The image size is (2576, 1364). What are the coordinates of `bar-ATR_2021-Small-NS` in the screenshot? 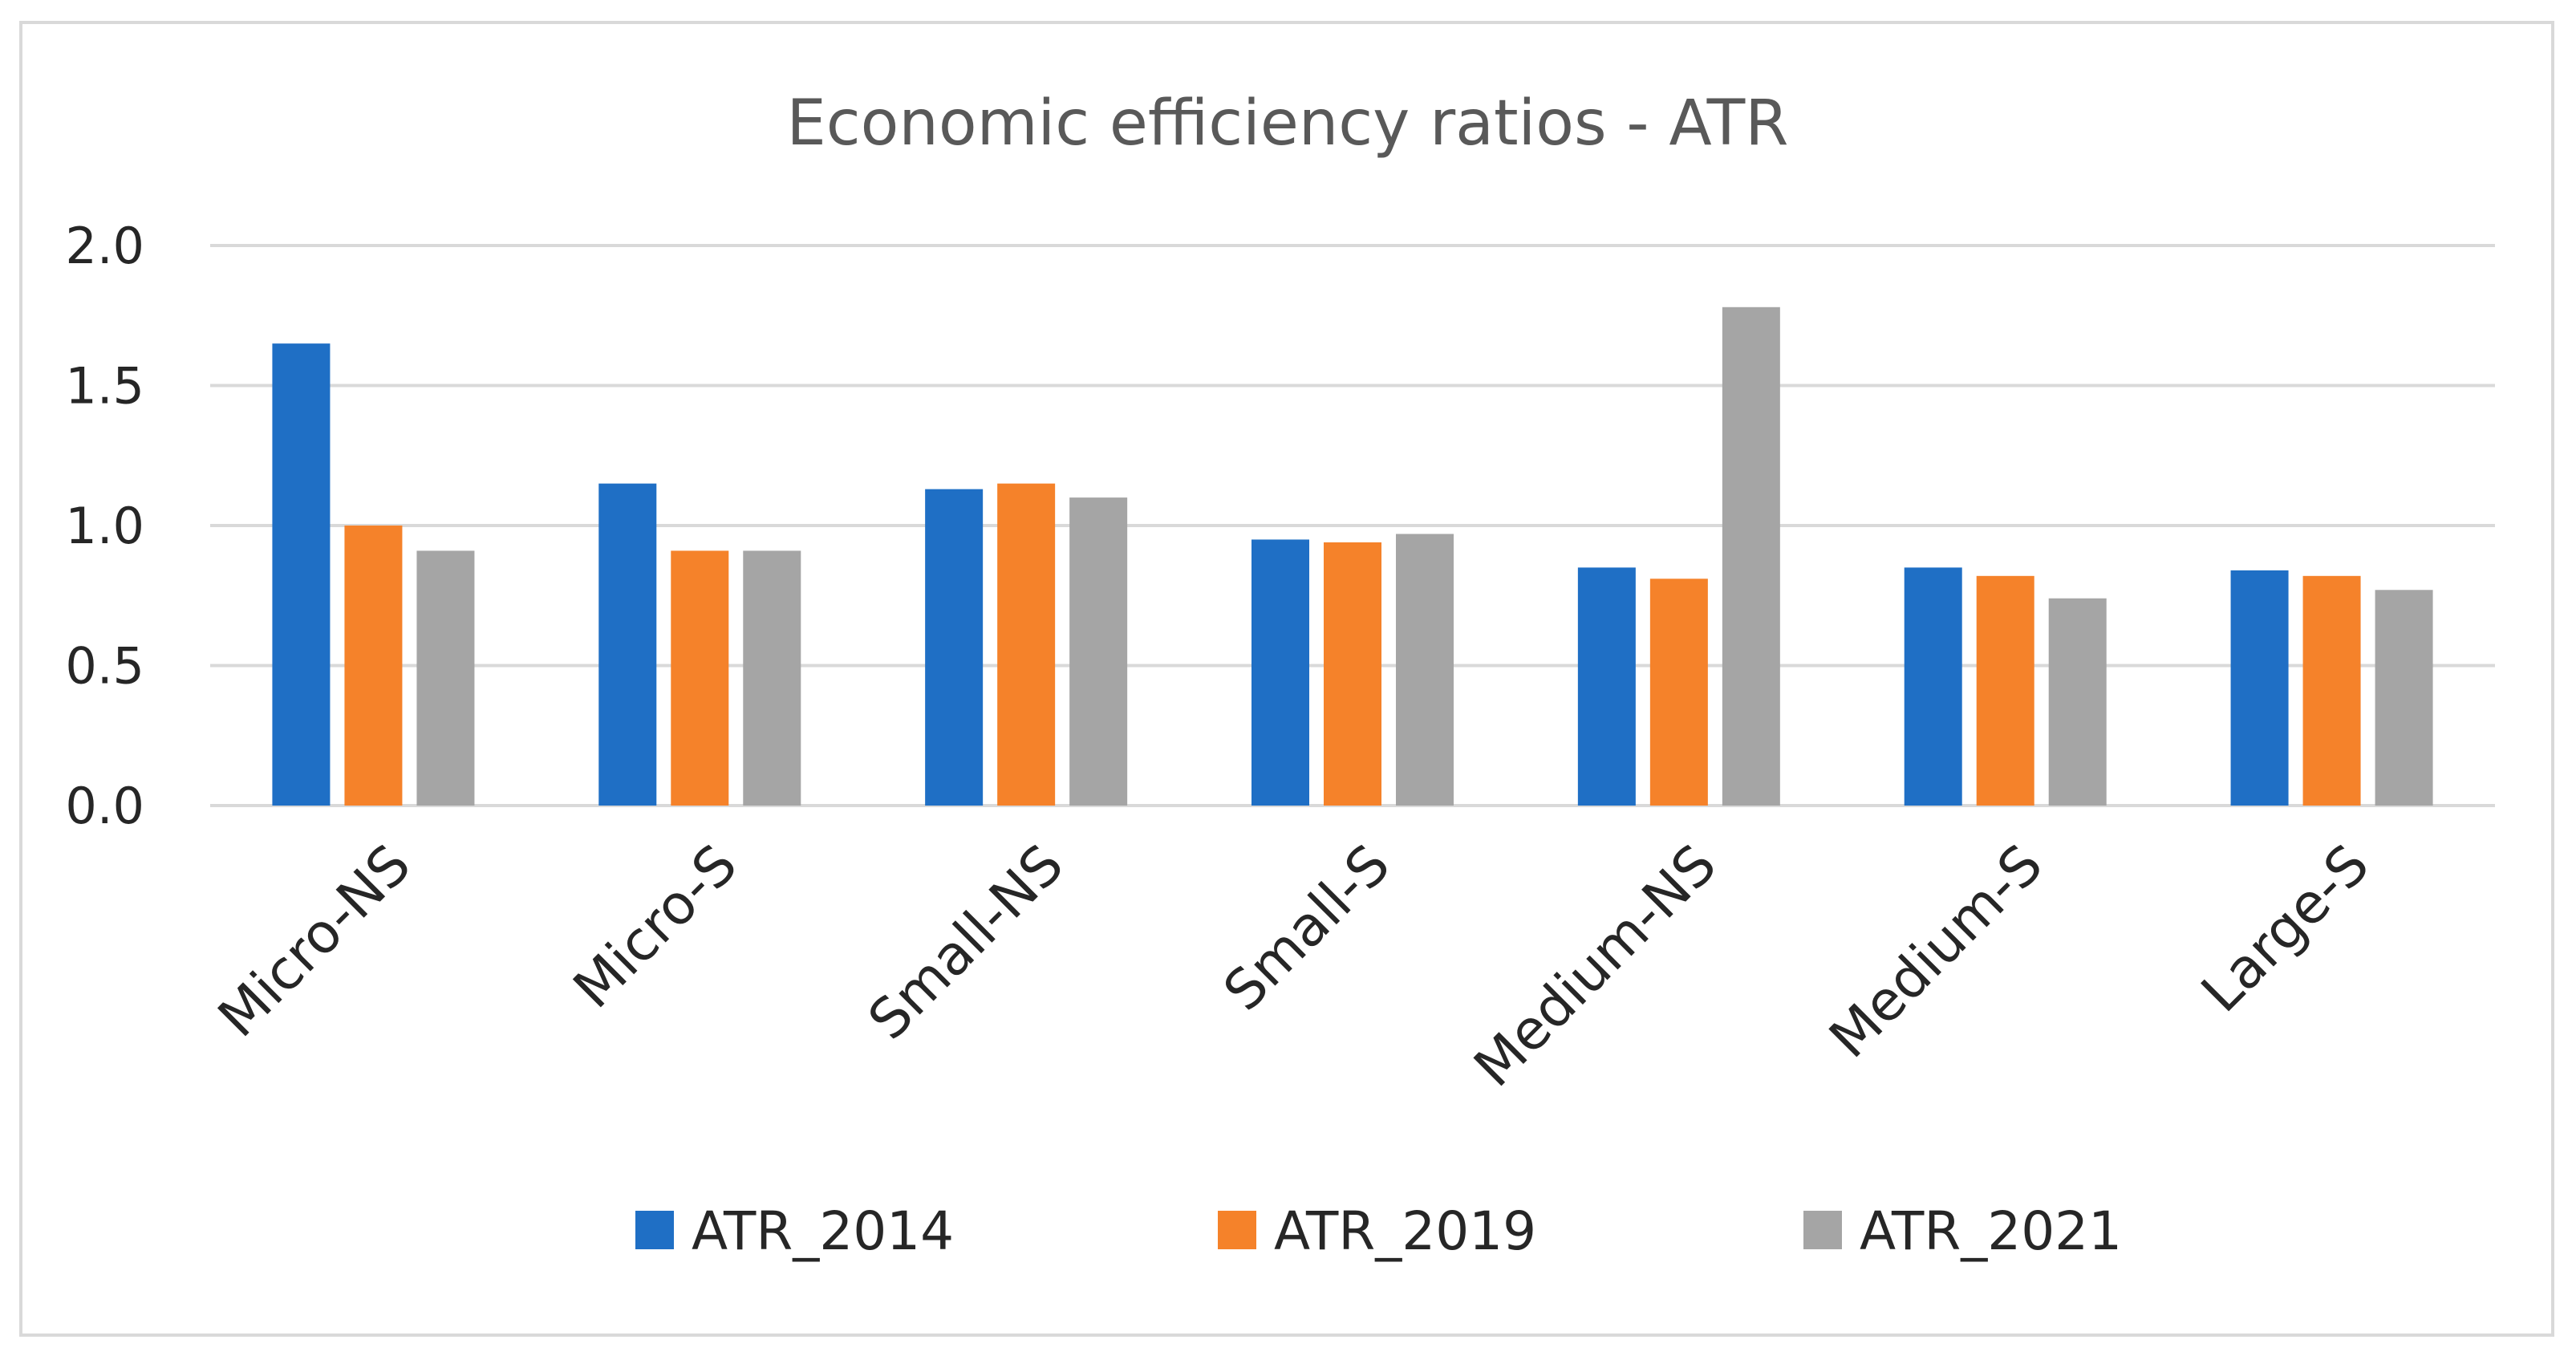 It's located at (1098, 651).